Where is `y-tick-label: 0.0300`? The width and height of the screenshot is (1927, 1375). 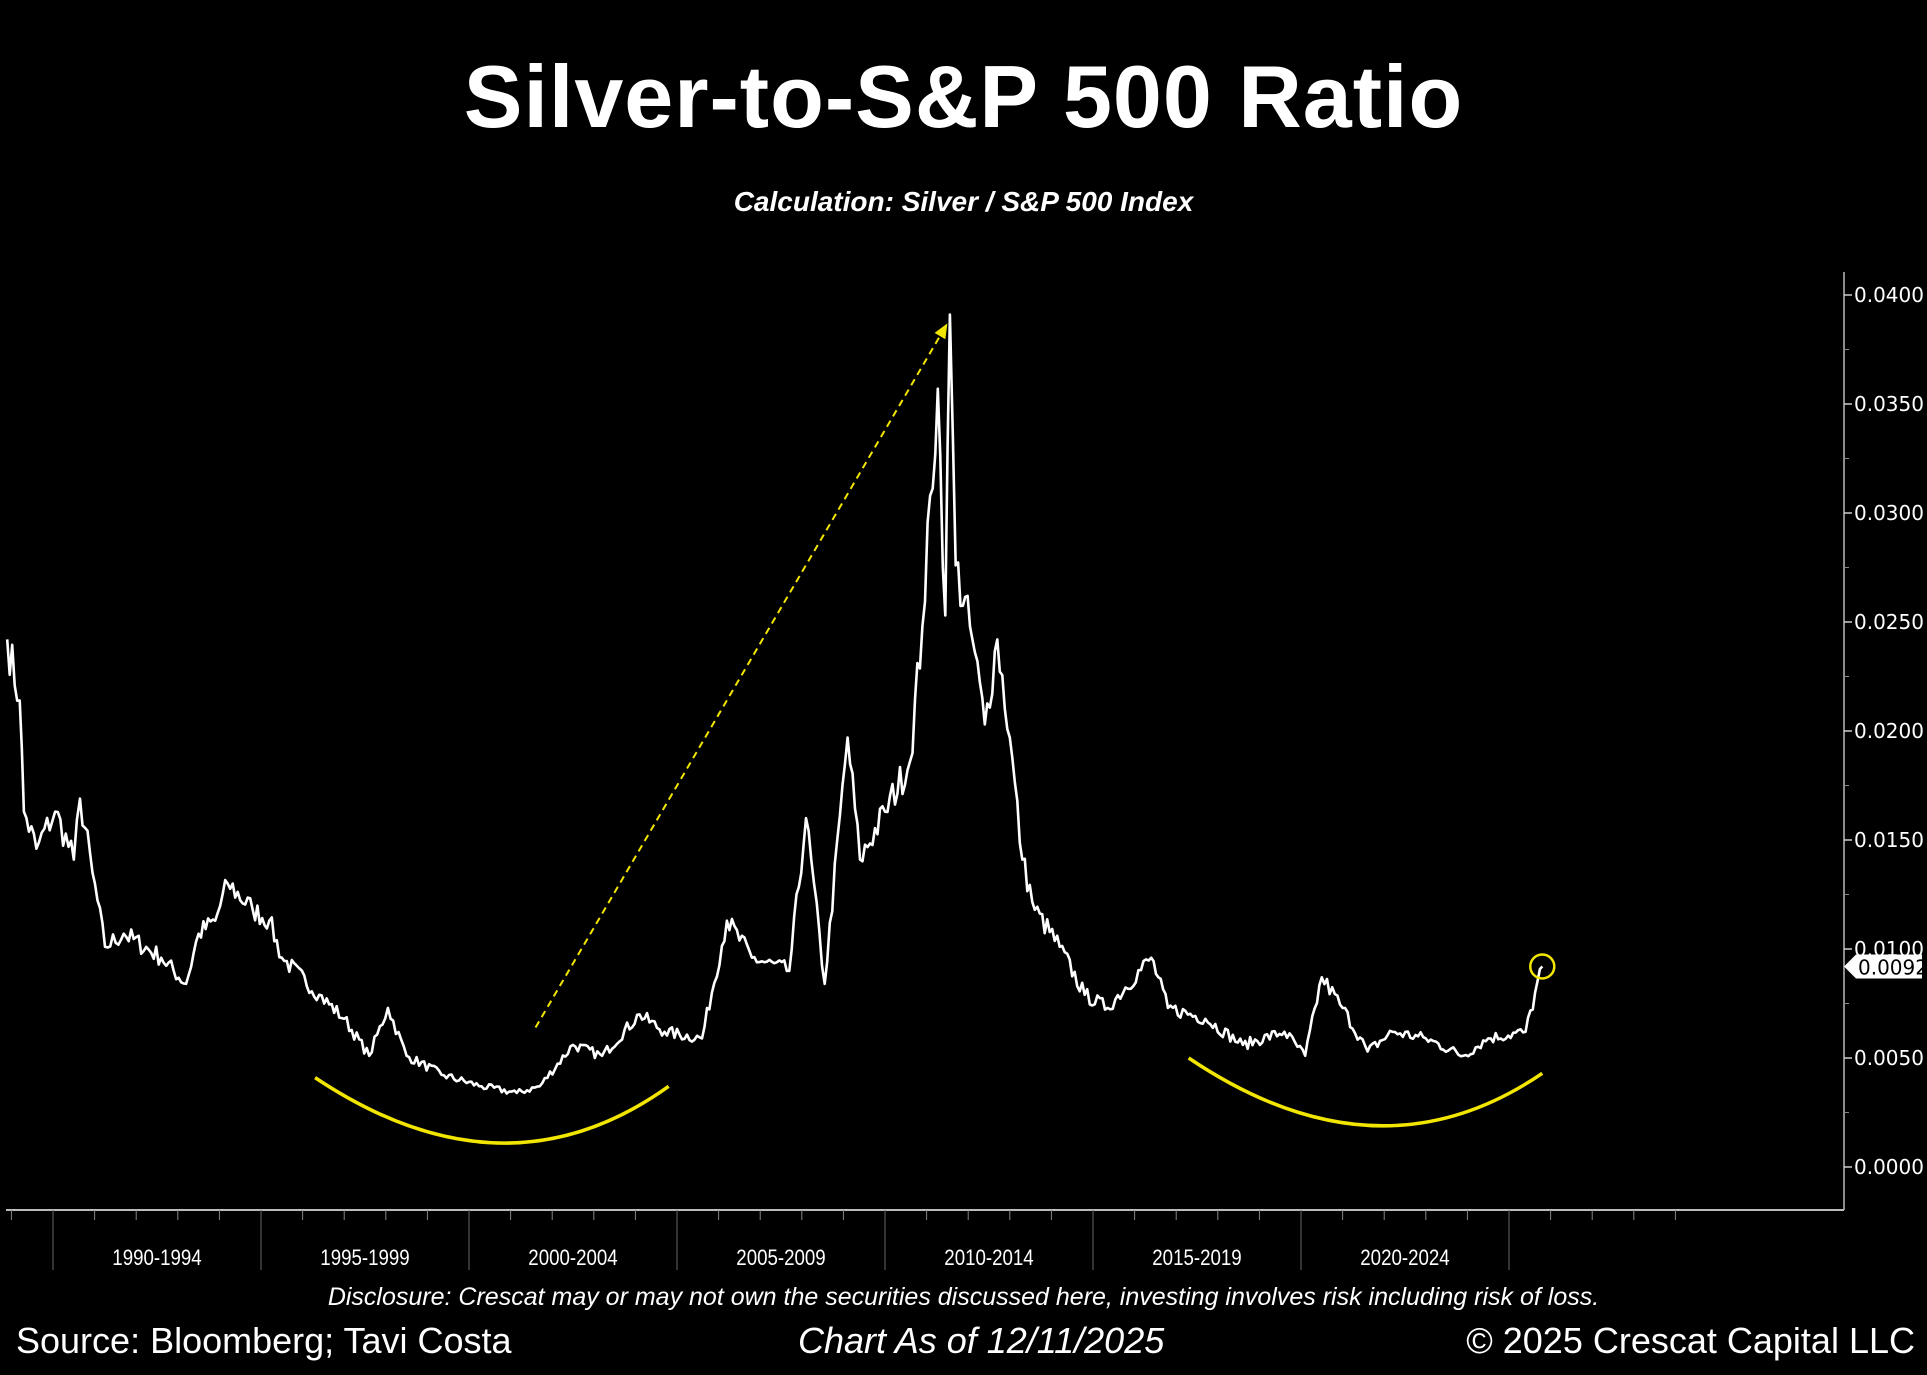
y-tick-label: 0.0300 is located at coordinates (1889, 513).